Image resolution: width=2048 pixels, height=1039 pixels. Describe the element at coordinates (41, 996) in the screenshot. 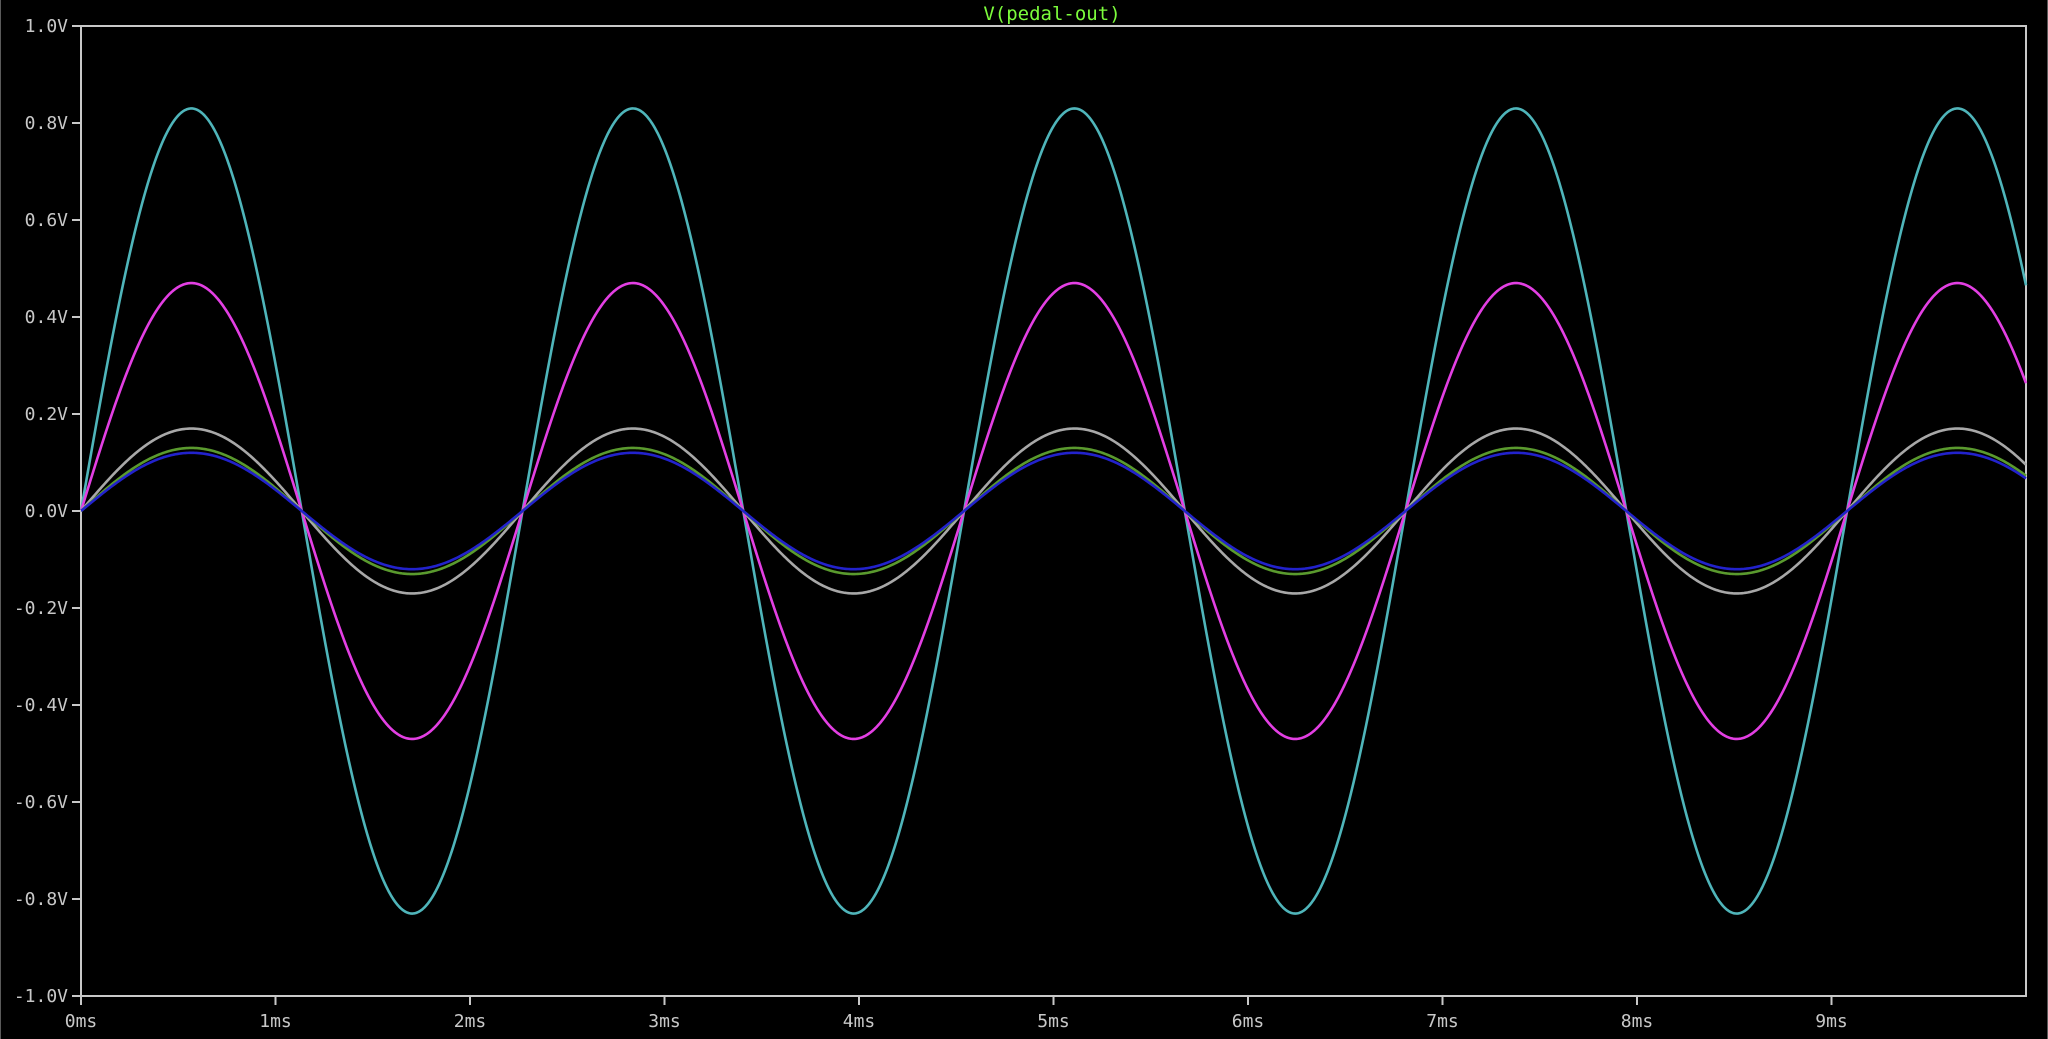

I see `y-tick-label: -1.0V` at that location.